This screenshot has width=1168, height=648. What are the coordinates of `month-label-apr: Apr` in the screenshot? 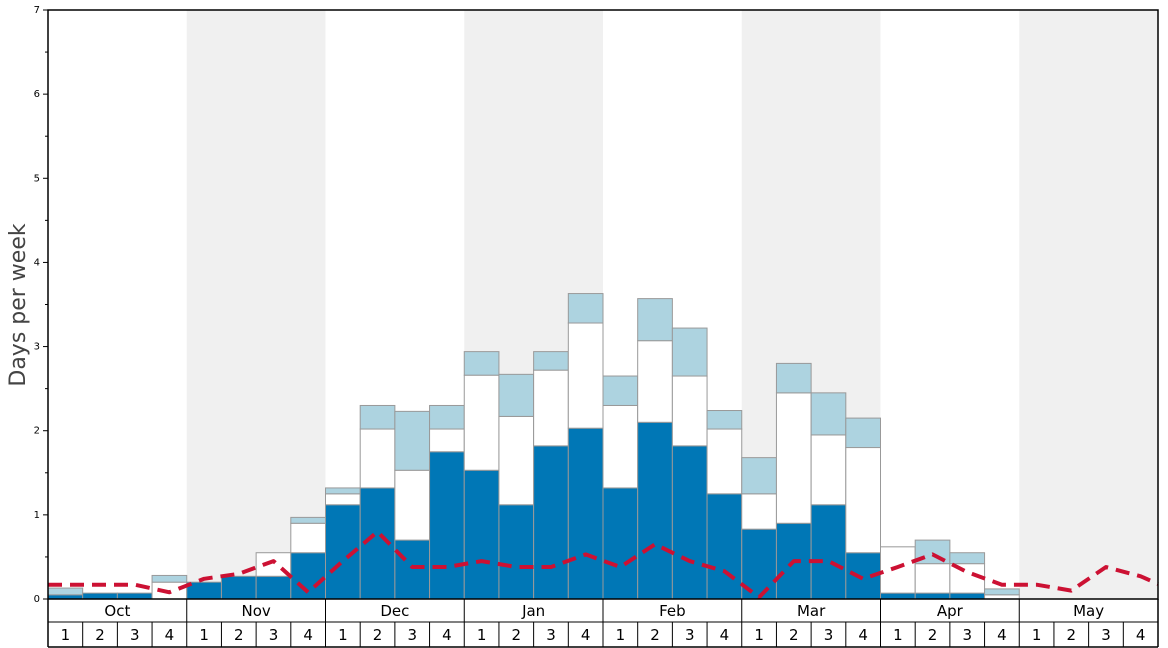 It's located at (950, 611).